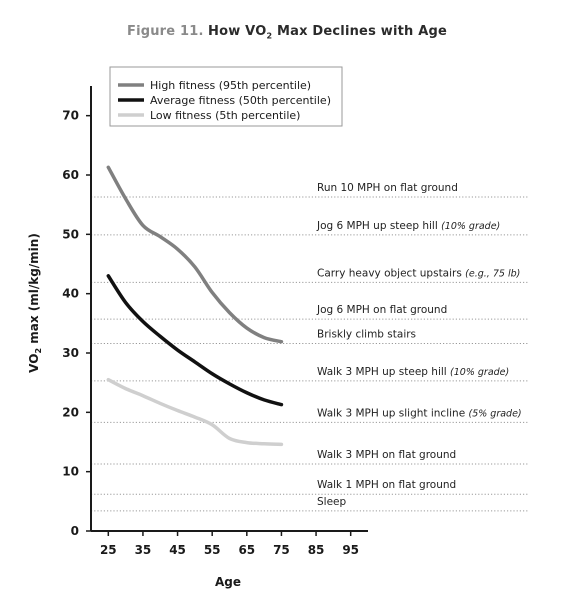 The height and width of the screenshot is (598, 574). Describe the element at coordinates (70, 353) in the screenshot. I see `y-tick-label: 30` at that location.